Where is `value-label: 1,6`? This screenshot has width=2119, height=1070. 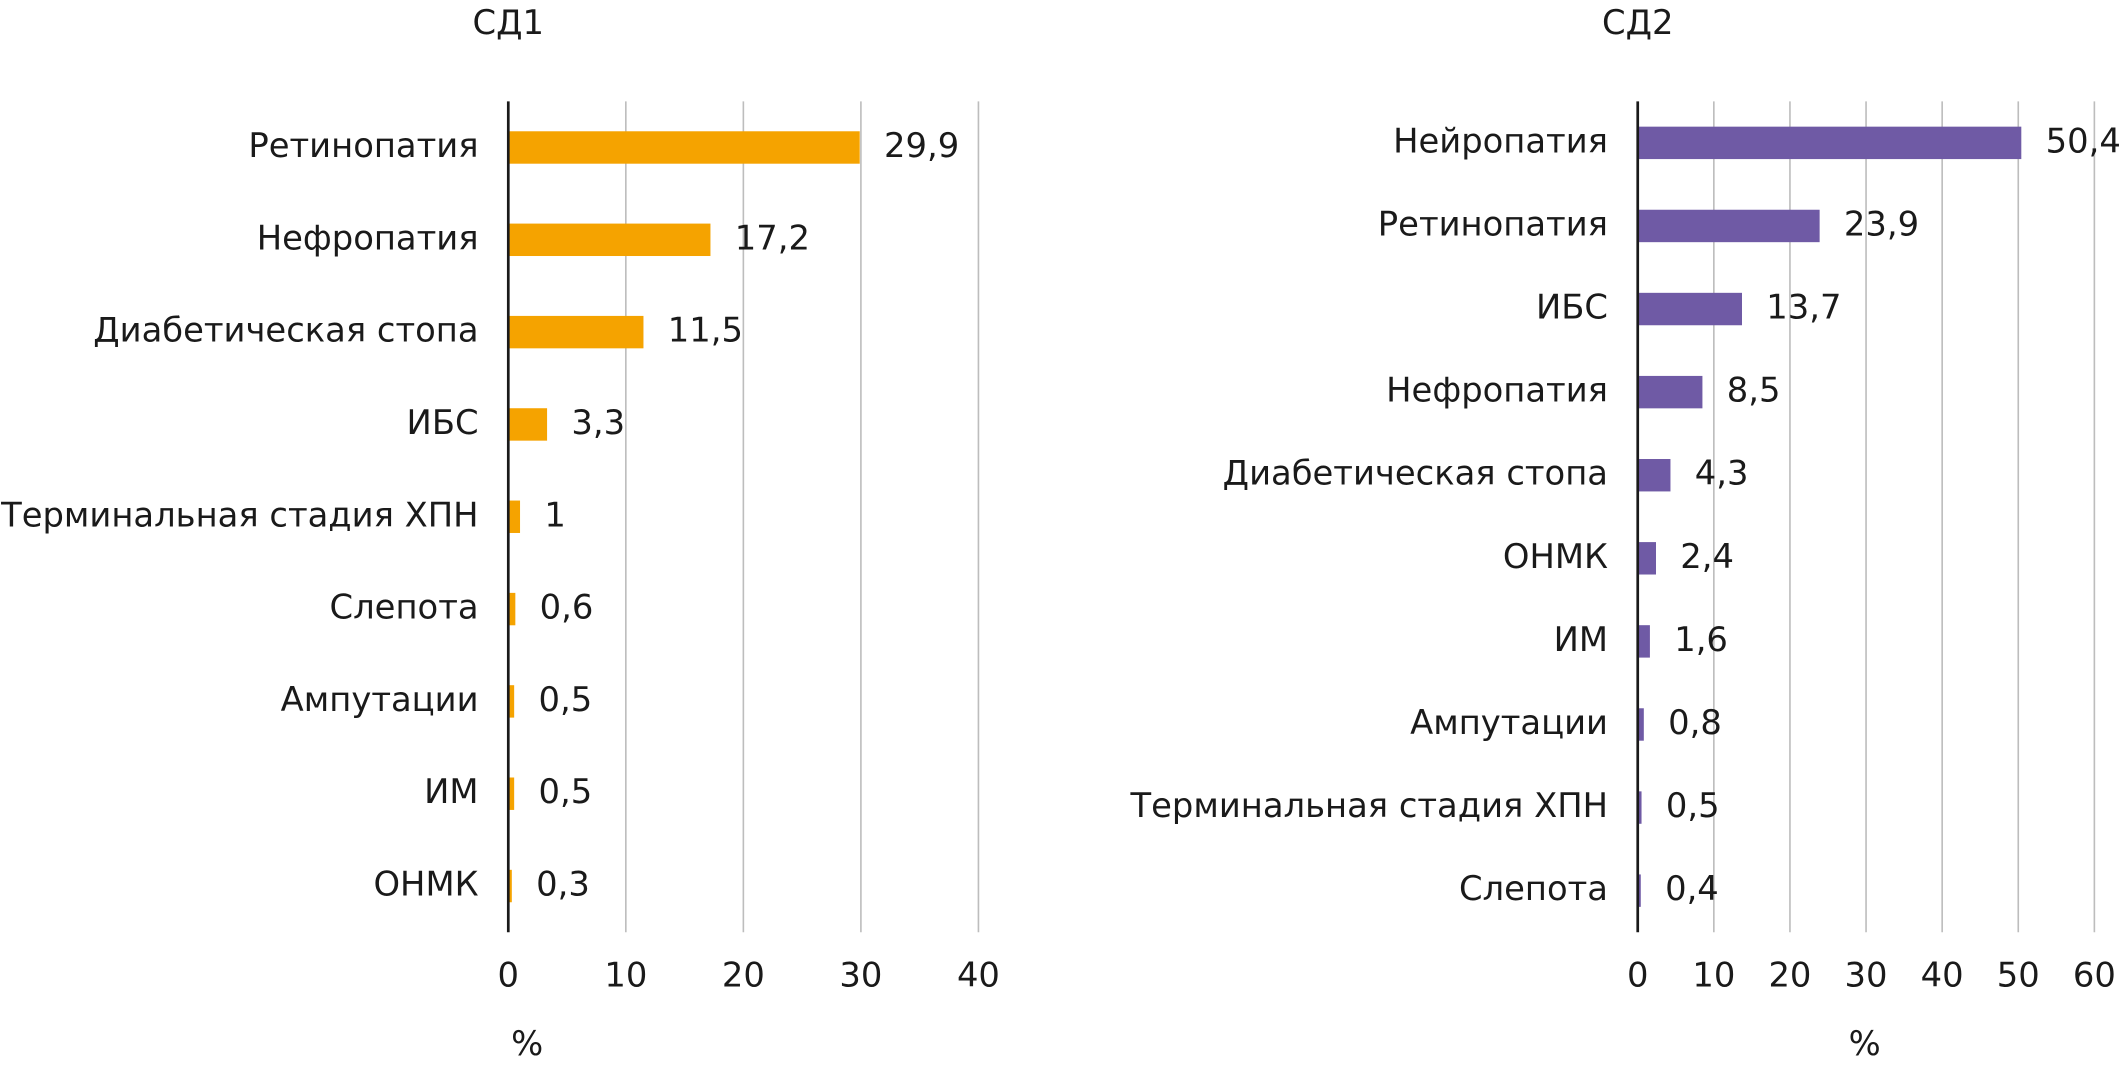
value-label: 1,6 is located at coordinates (1701, 639).